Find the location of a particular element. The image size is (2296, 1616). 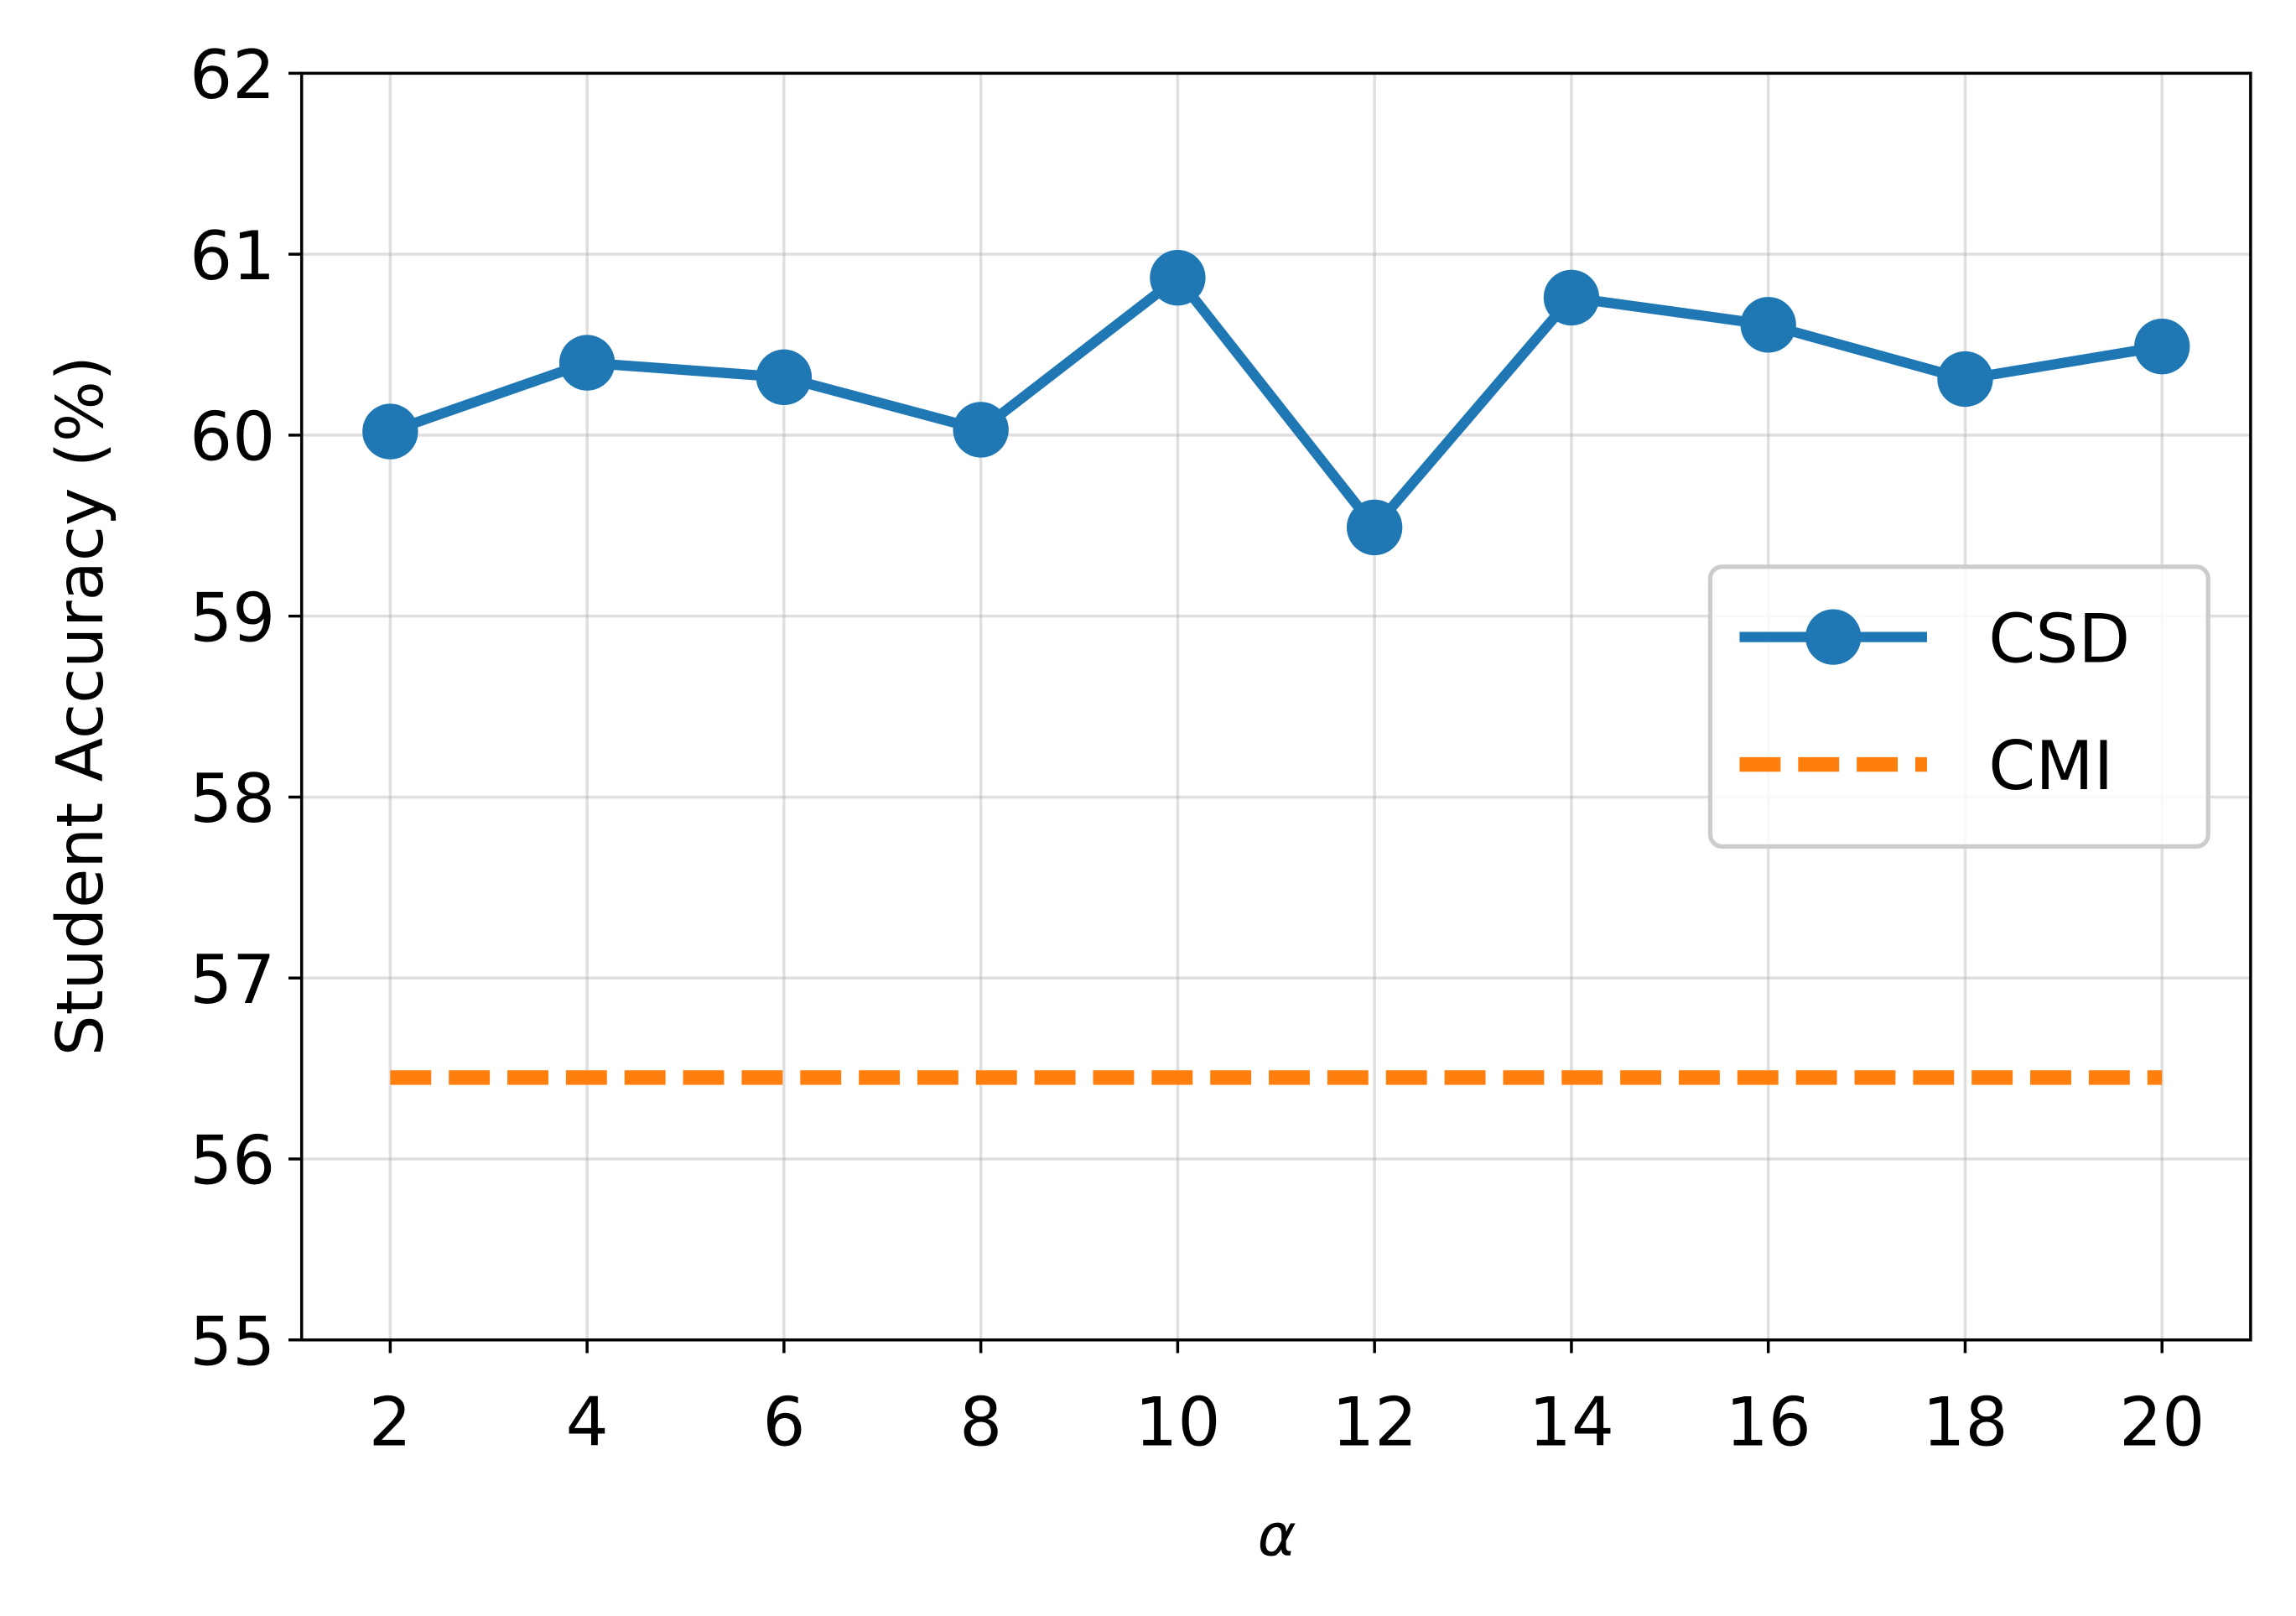

legend-marker is located at coordinates (1833, 637).